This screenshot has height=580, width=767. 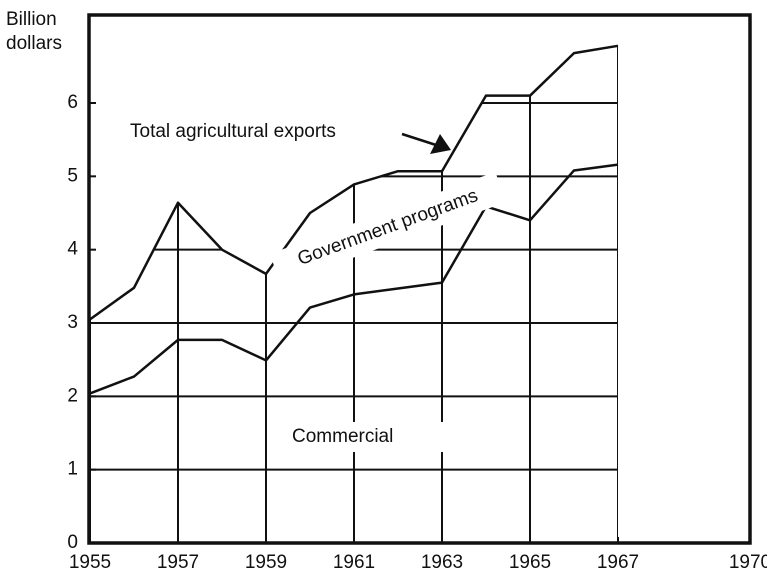 I want to click on arrow-shaft, so click(x=419, y=139).